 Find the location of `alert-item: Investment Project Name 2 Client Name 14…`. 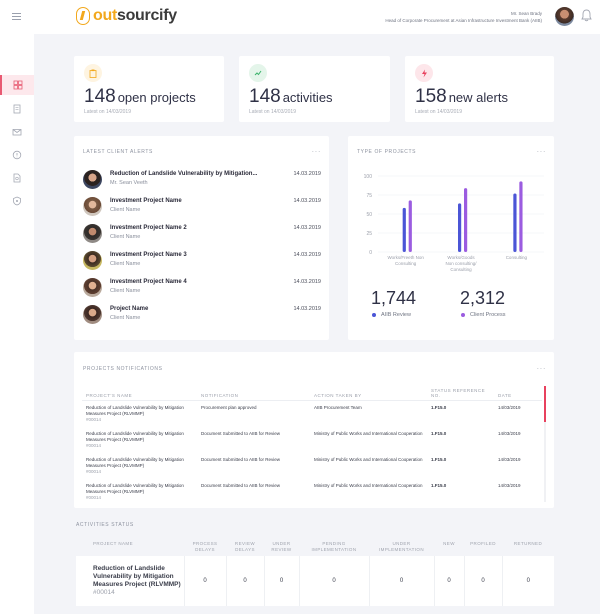

alert-item: Investment Project Name 2 Client Name 14… is located at coordinates (203, 234).